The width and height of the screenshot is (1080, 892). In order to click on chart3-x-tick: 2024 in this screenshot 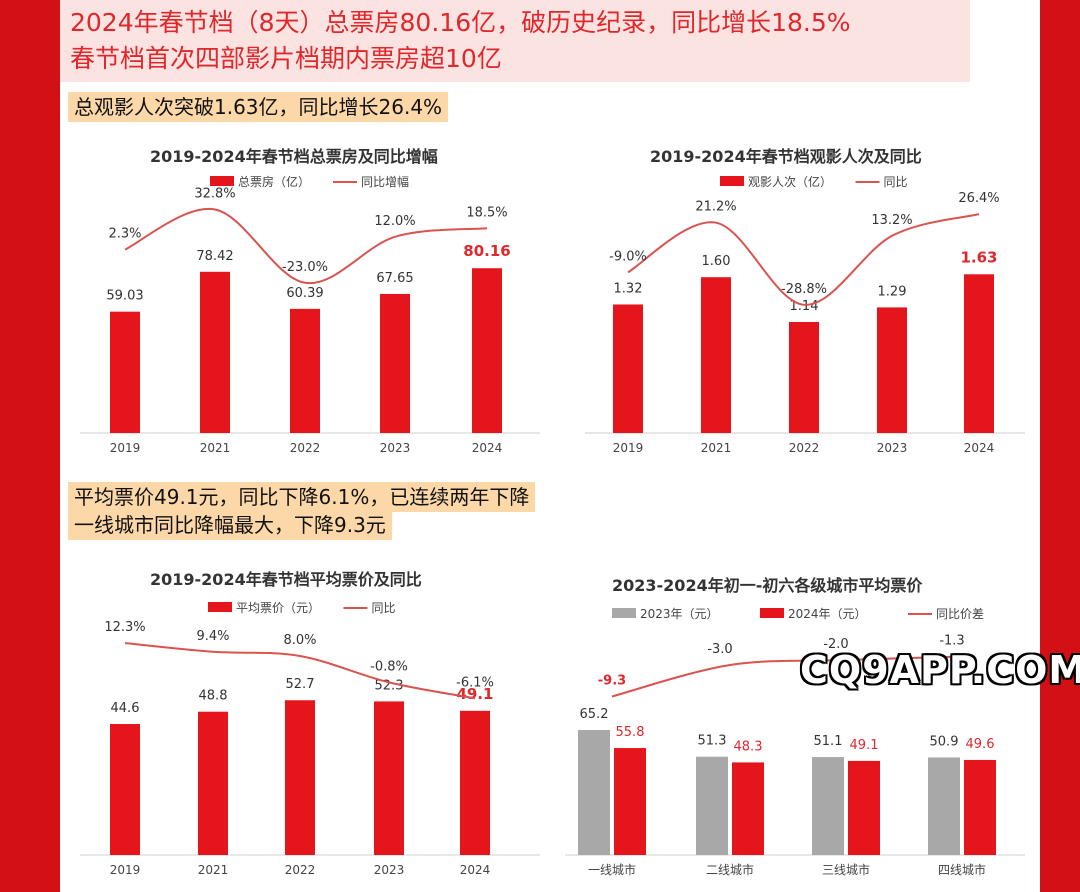, I will do `click(475, 870)`.